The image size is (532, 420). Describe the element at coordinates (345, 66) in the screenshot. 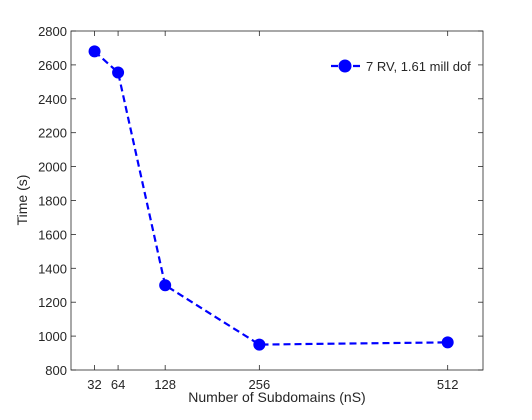

I see `legend-dot-marker` at that location.